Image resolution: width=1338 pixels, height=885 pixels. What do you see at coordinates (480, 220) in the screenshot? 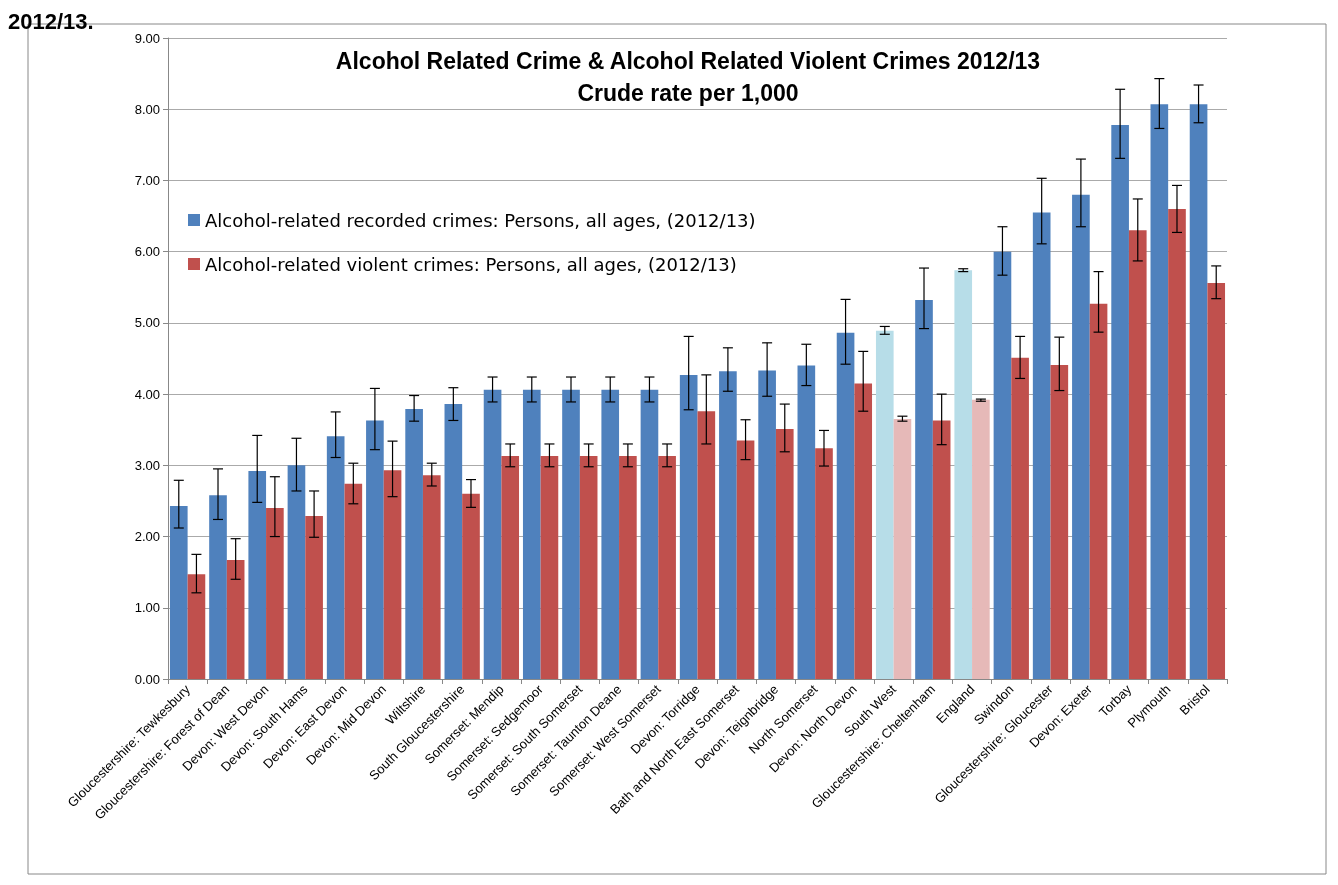
I see `legend-label: Alcohol-related recorded crimes: Persons, all ages, (2012/13)` at bounding box center [480, 220].